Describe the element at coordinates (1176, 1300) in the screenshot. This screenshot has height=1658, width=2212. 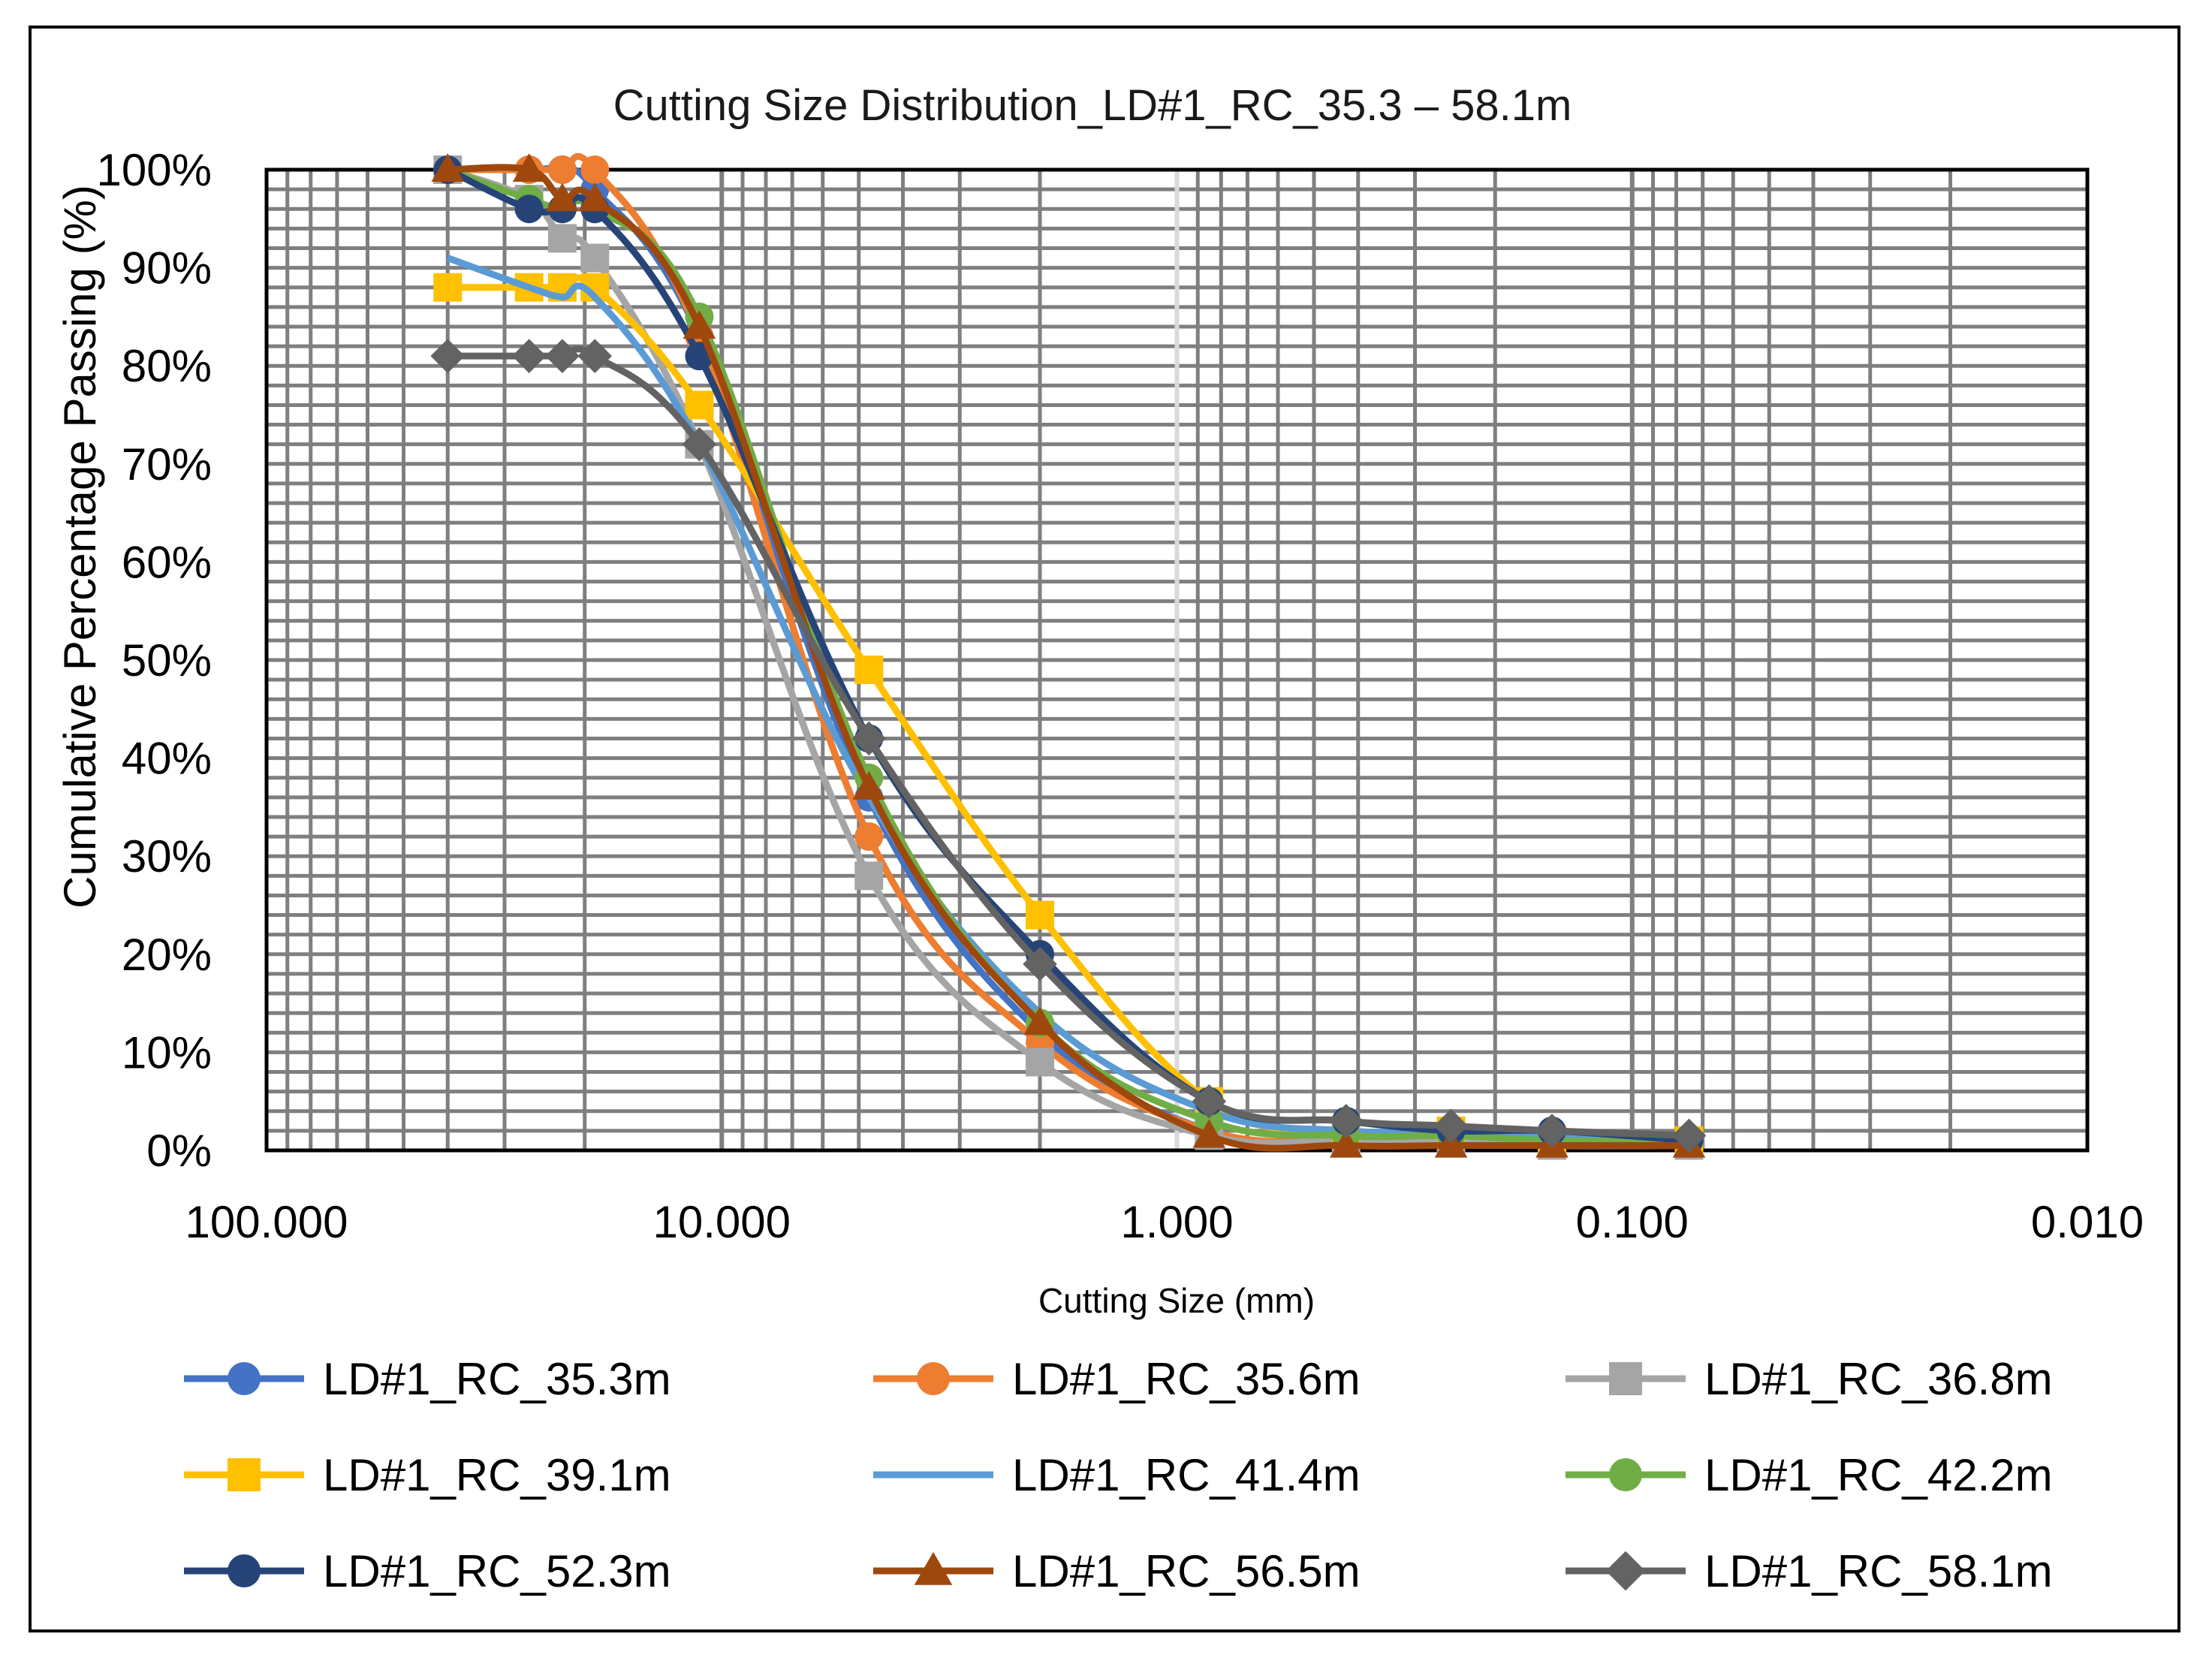
I see `x-axis-label: Cutting Size (mm)` at that location.